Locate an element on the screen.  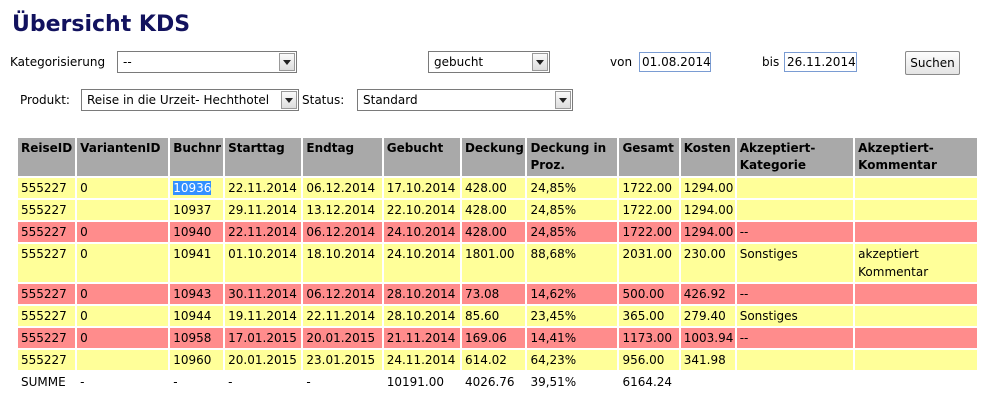
page-title: Übersicht KDS is located at coordinates (101, 24).